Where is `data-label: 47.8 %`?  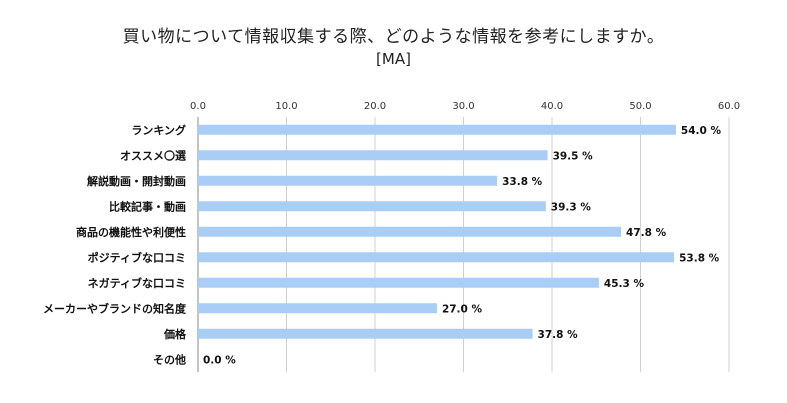 data-label: 47.8 % is located at coordinates (646, 233).